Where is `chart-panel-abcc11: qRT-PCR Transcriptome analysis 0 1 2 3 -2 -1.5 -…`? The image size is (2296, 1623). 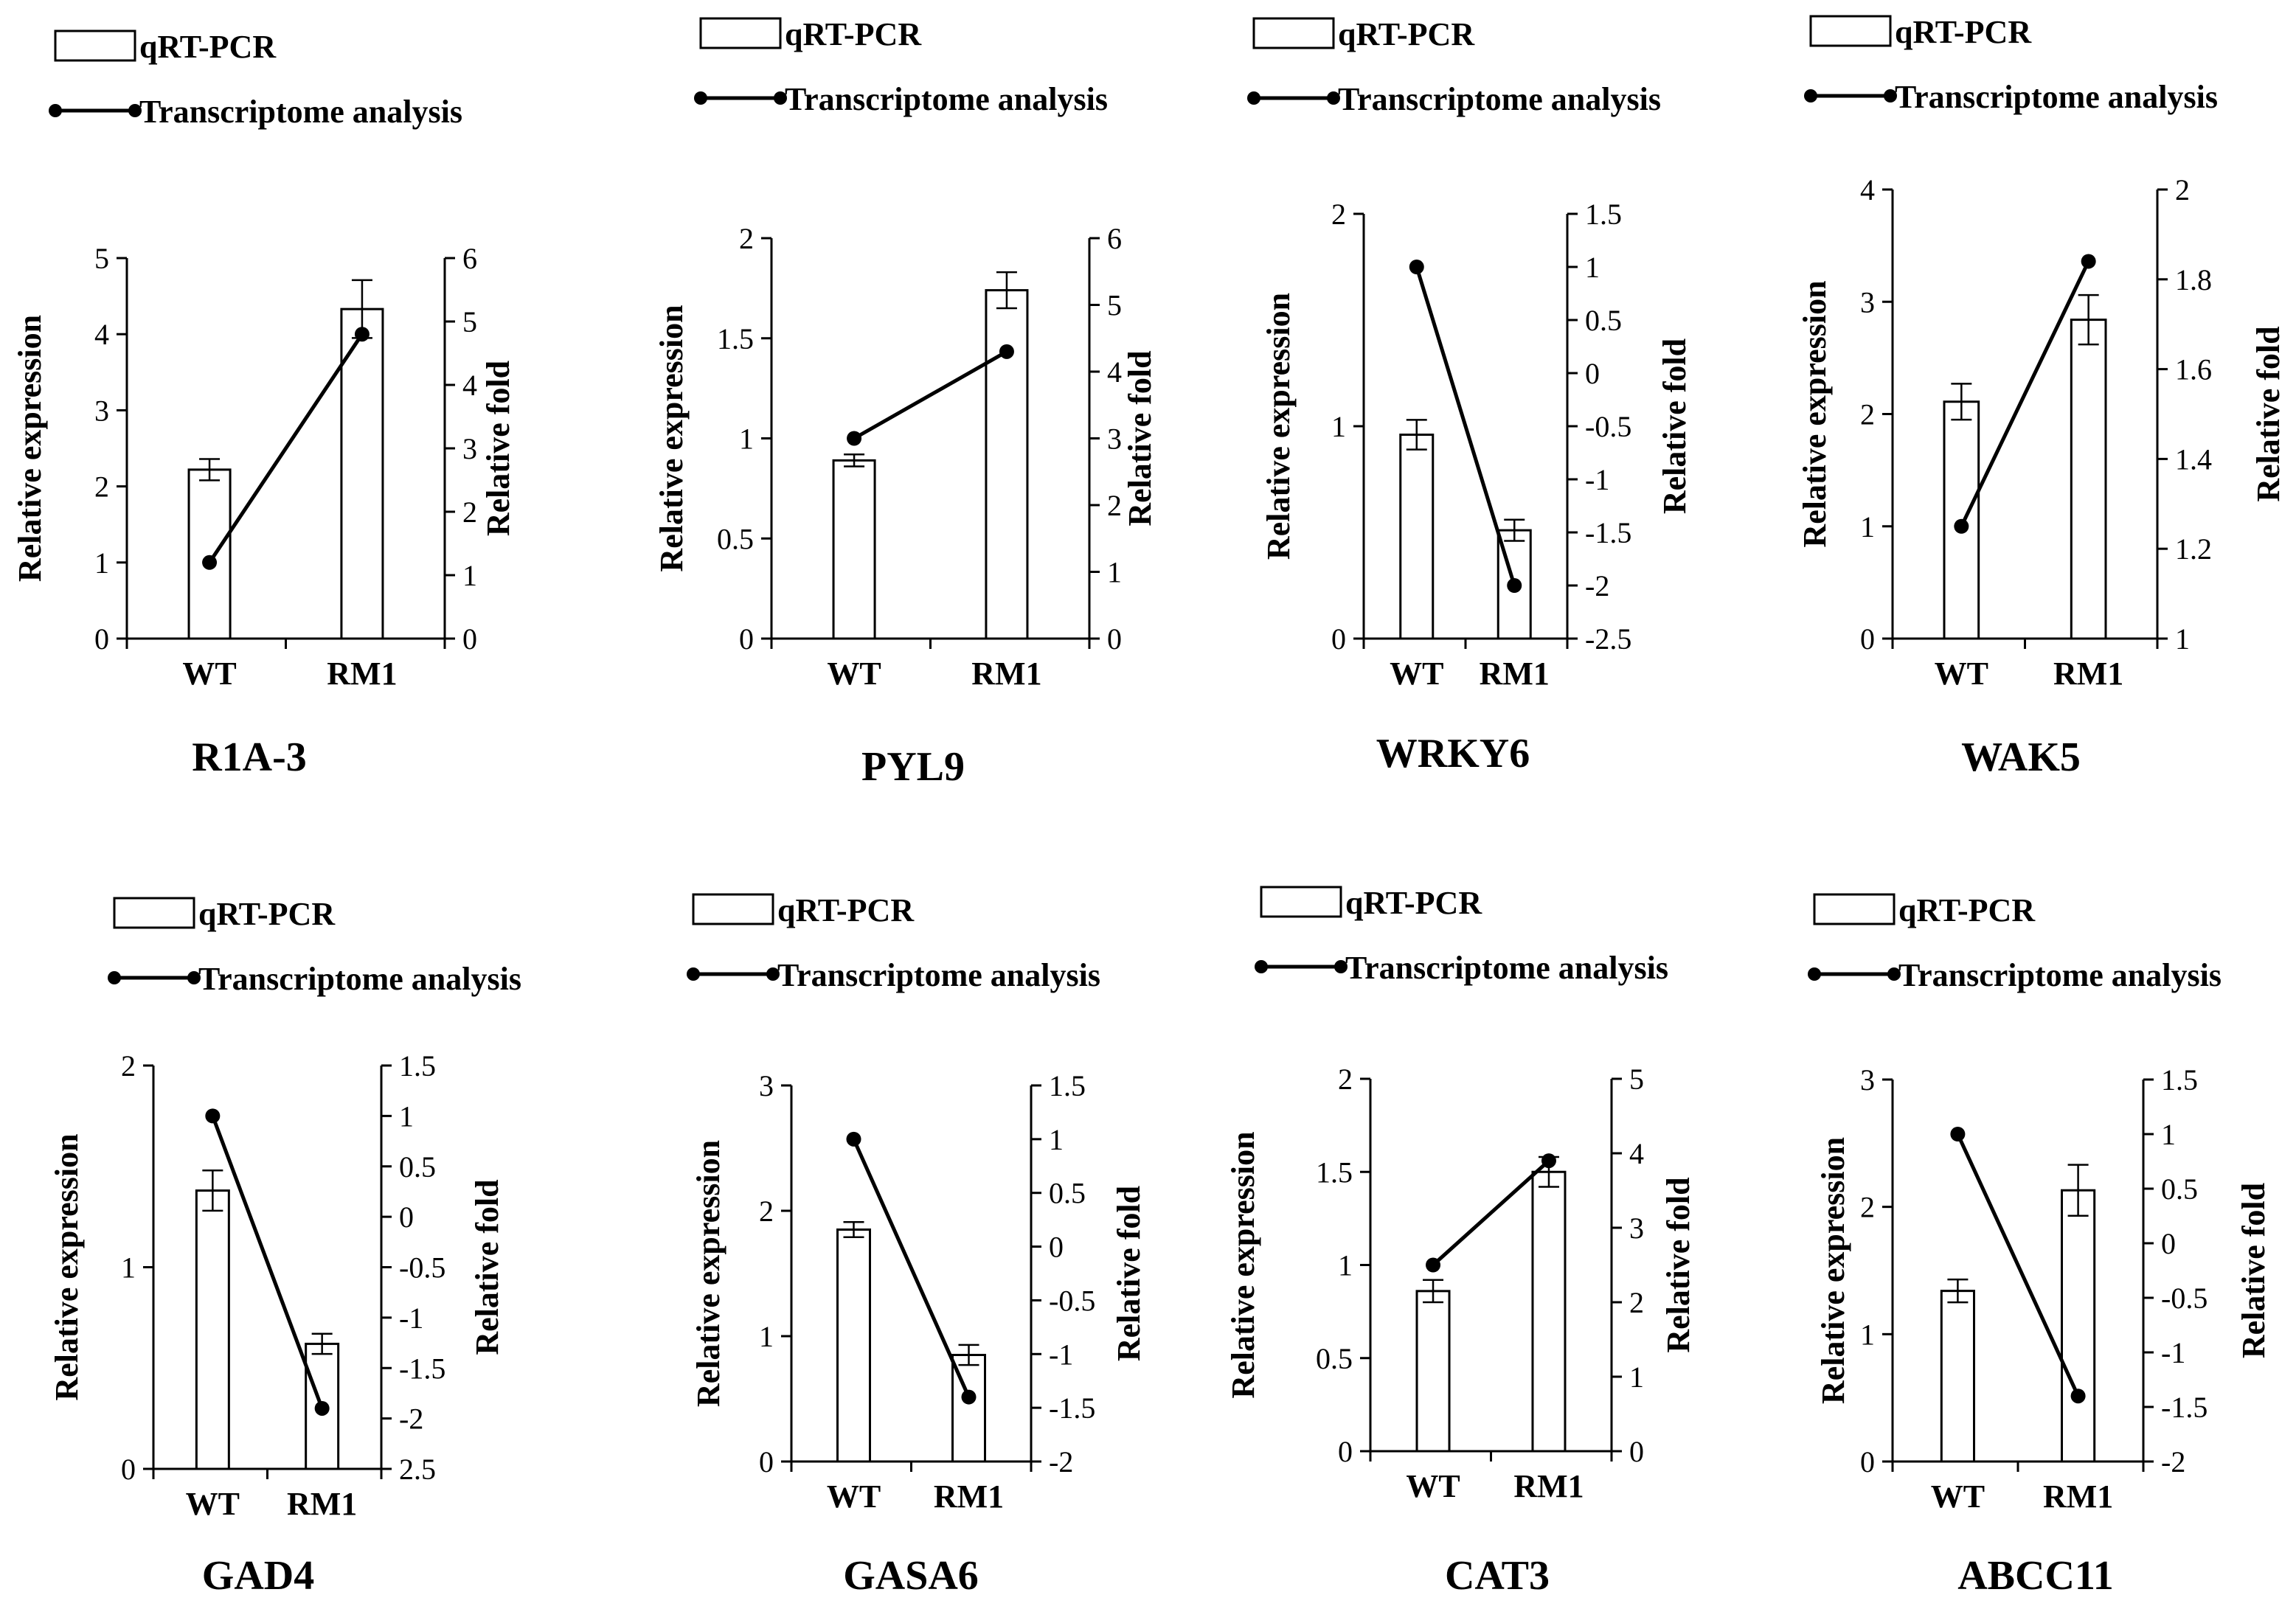
chart-panel-abcc11: qRT-PCR Transcriptome analysis 0 1 2 3 -2 -1.5 -… is located at coordinates (2040, 1245).